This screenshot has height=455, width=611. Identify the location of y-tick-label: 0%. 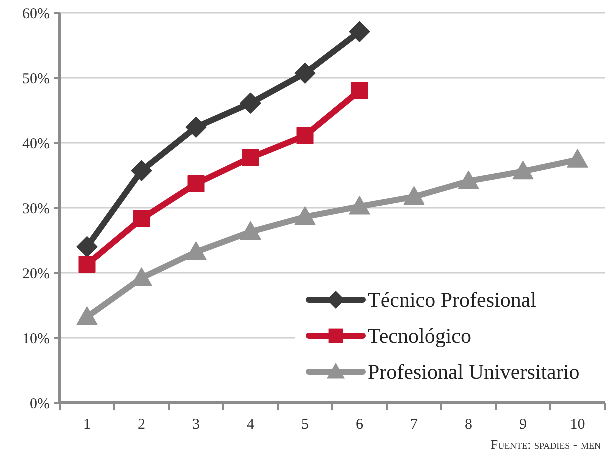
(40, 404).